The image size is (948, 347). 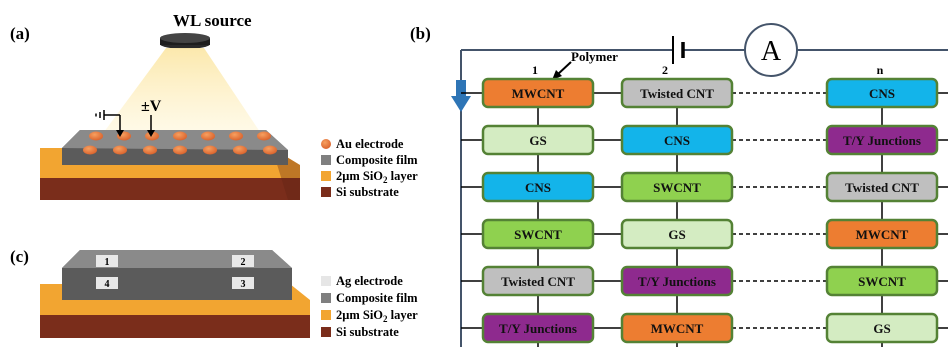 What do you see at coordinates (175, 272) in the screenshot?
I see `ag-electrode-pads: 1 2 4 3` at bounding box center [175, 272].